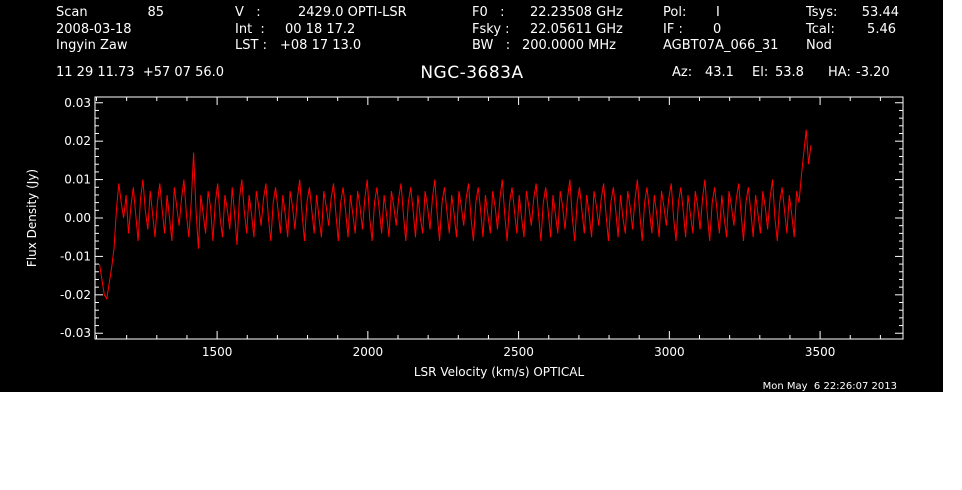  I want to click on x-tick-label: 3500, so click(820, 352).